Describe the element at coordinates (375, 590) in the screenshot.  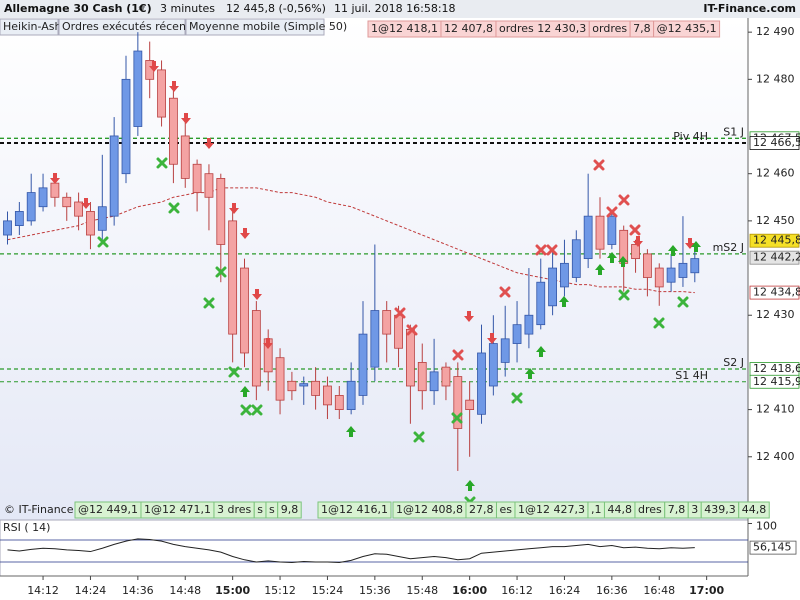
I see `x-tick-label: 15:36` at that location.